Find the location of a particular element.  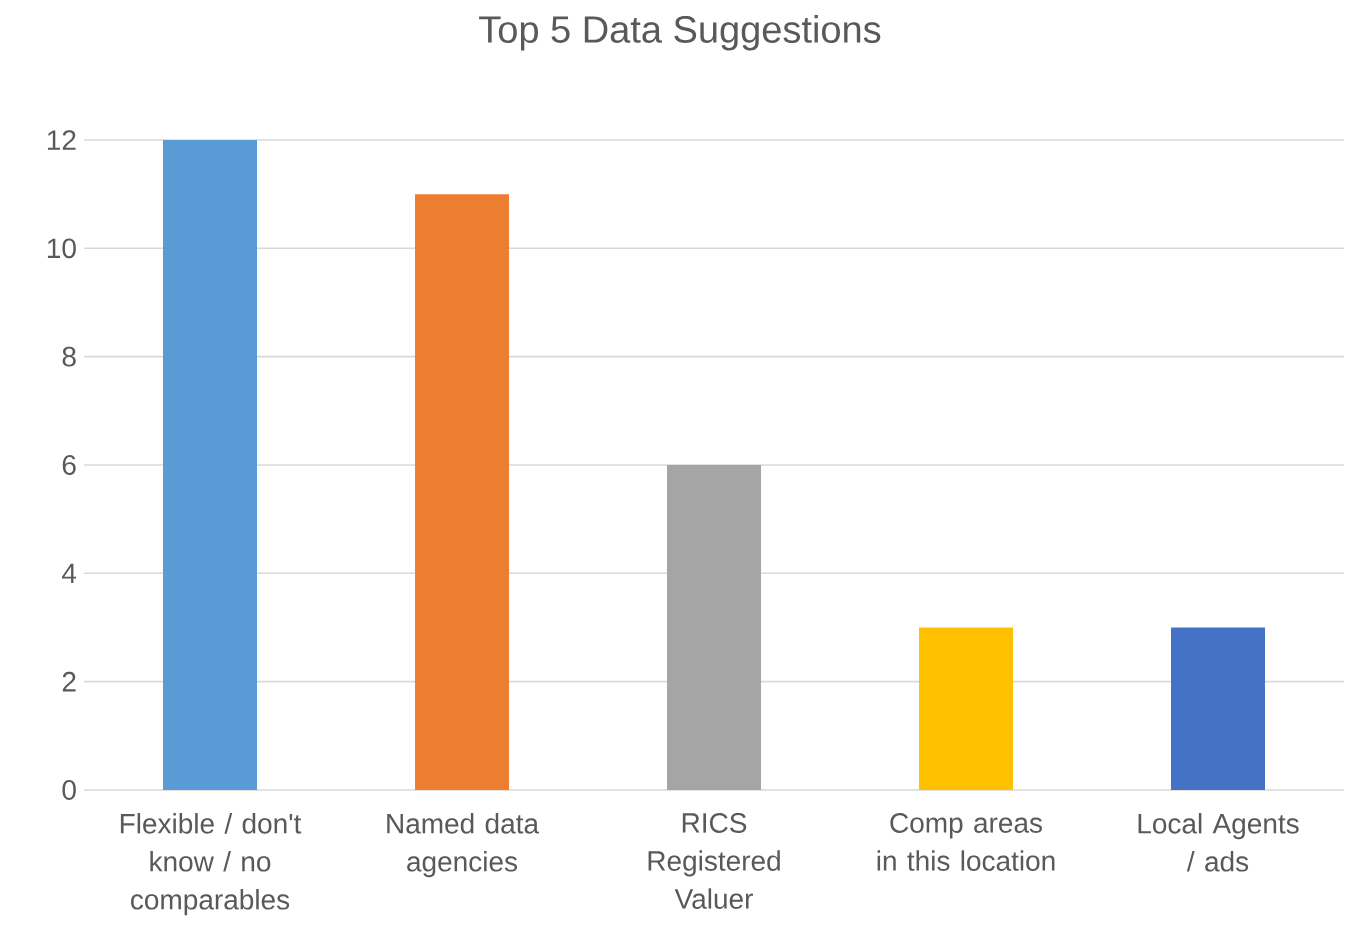

y-tick-label: 12 is located at coordinates (61, 140).